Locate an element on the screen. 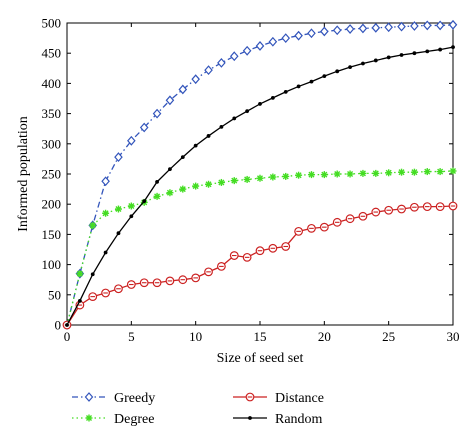 The width and height of the screenshot is (474, 443). y-tick-label: 0 is located at coordinates (58, 325).